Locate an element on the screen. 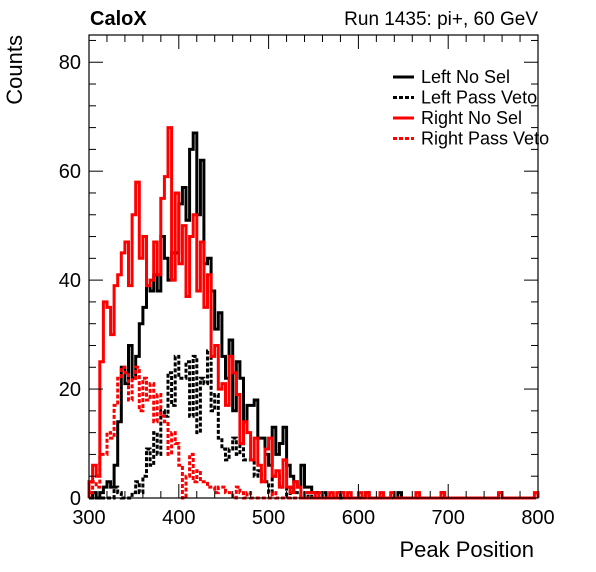 Image resolution: width=596 pixels, height=572 pixels. x-tick-label: 800 is located at coordinates (537, 518).